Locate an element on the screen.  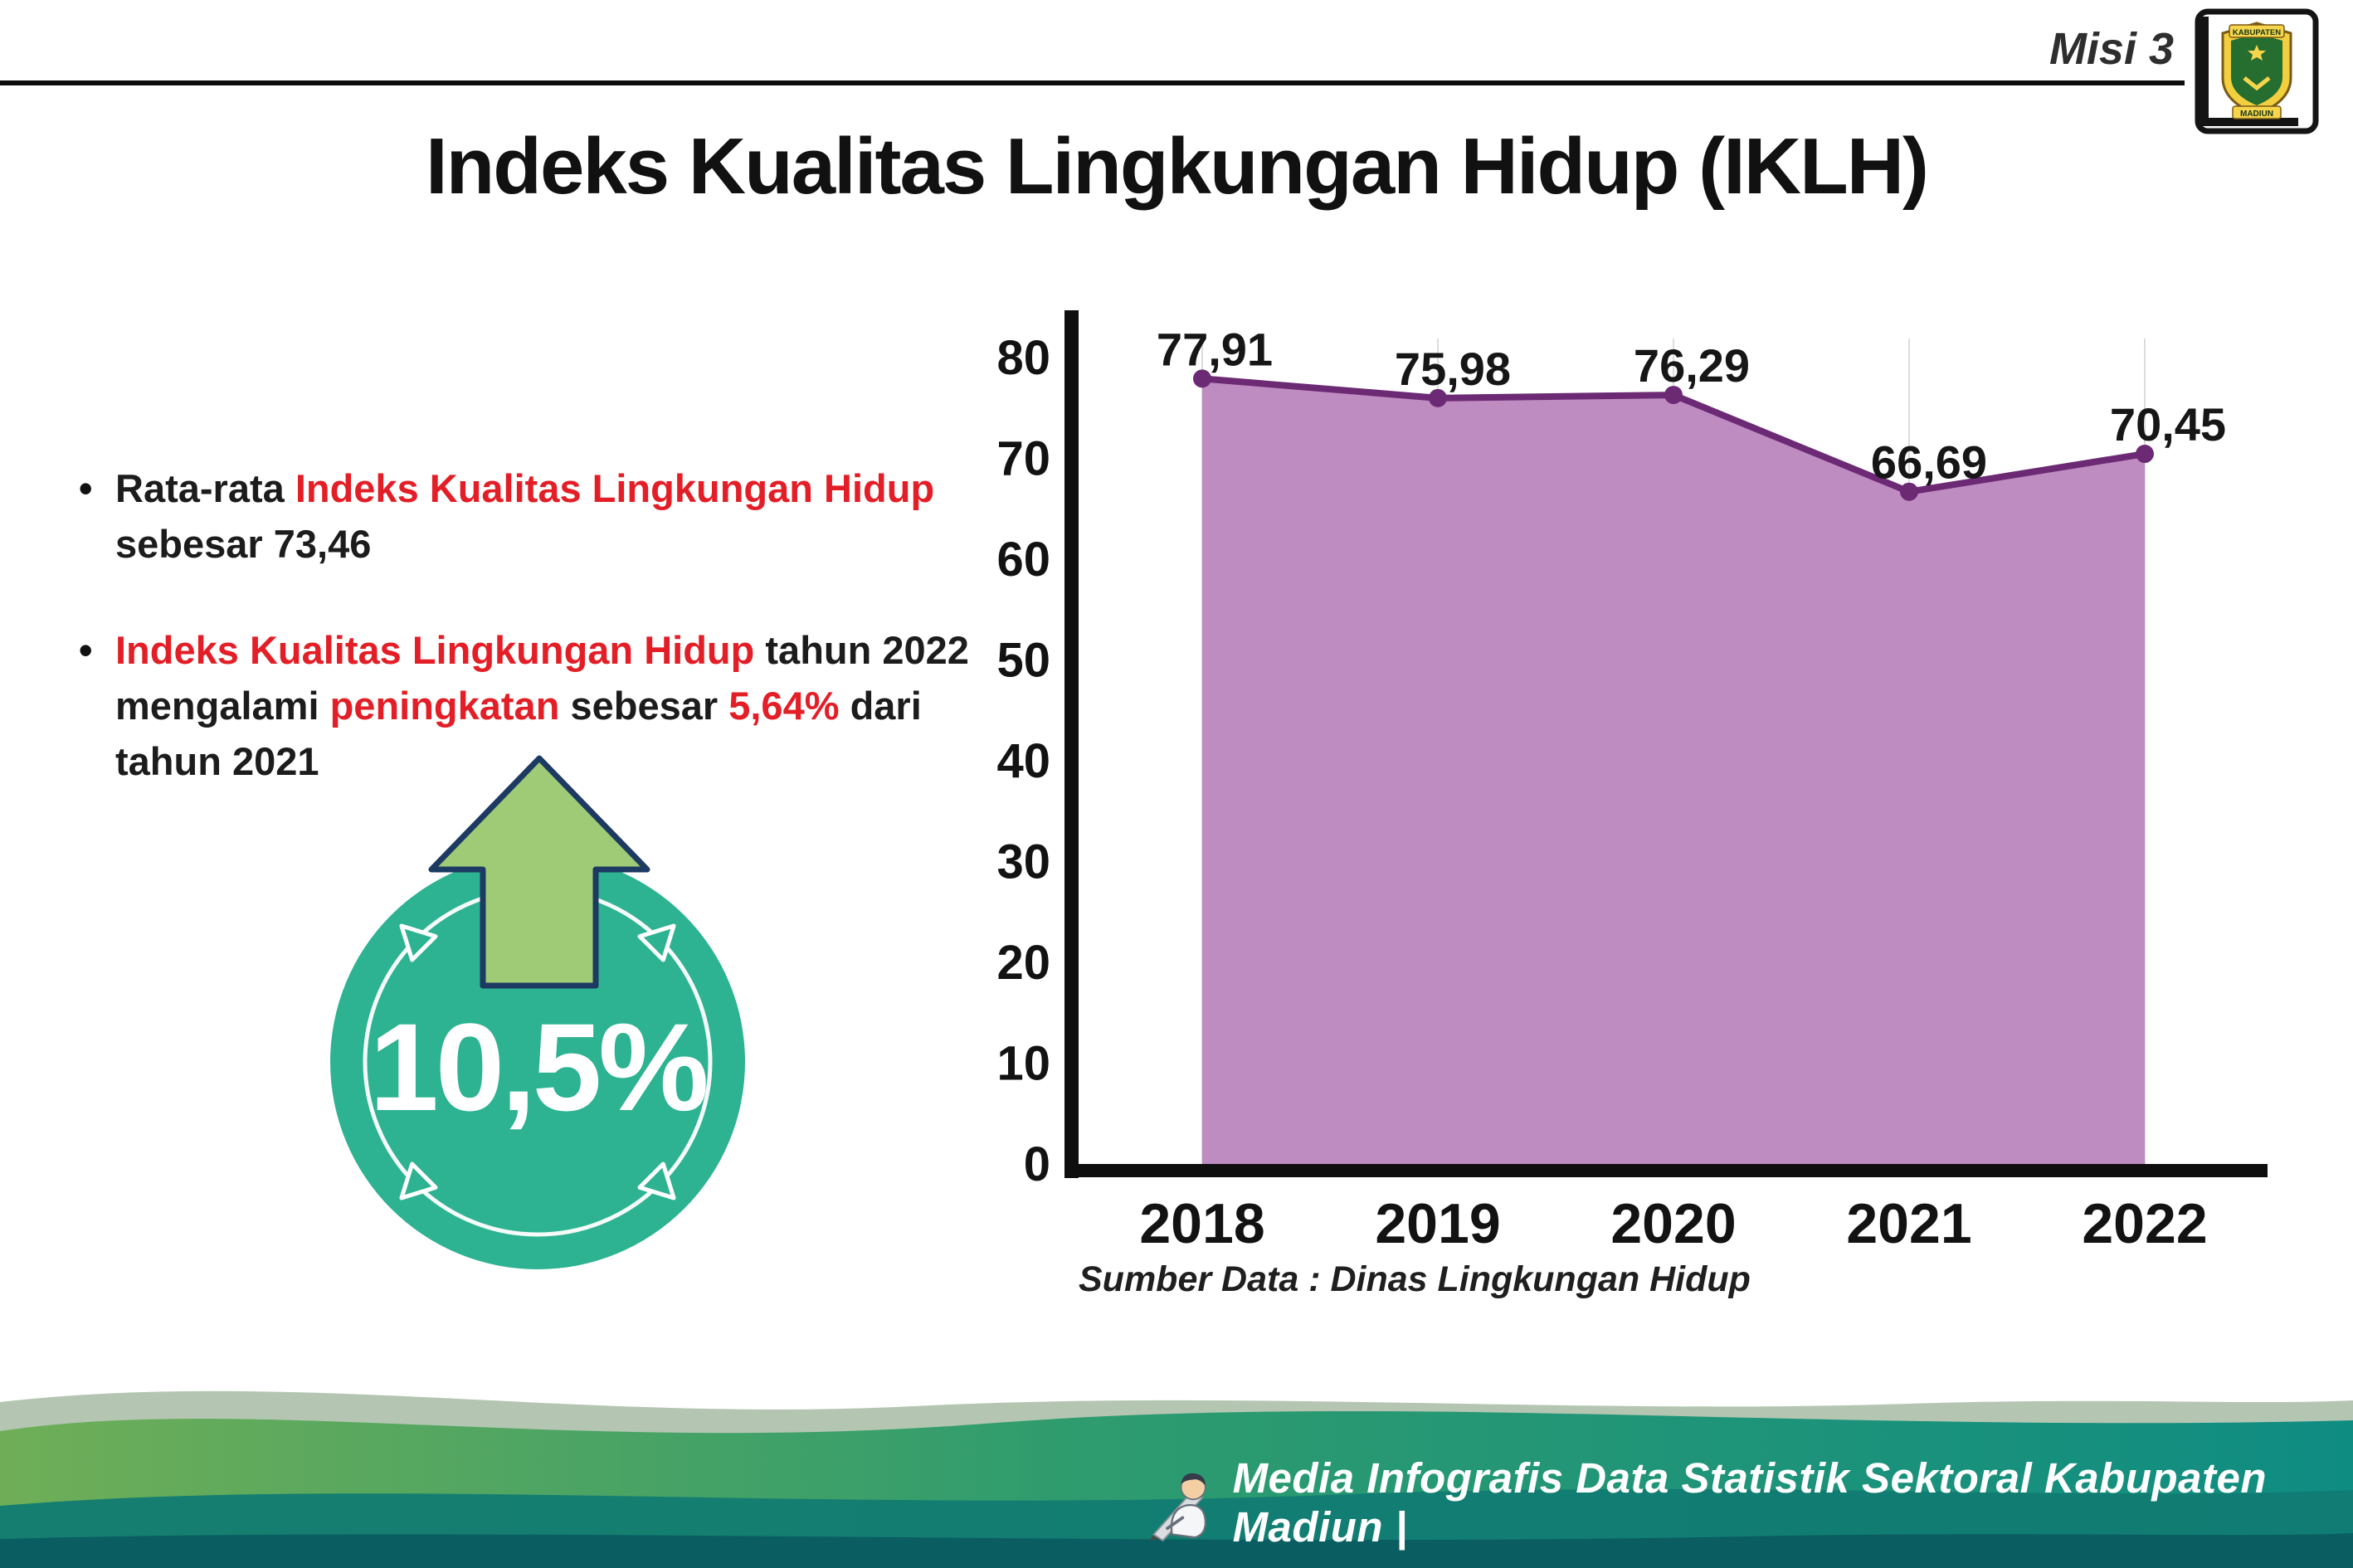
y-tick-label: 30 is located at coordinates (1023, 862).